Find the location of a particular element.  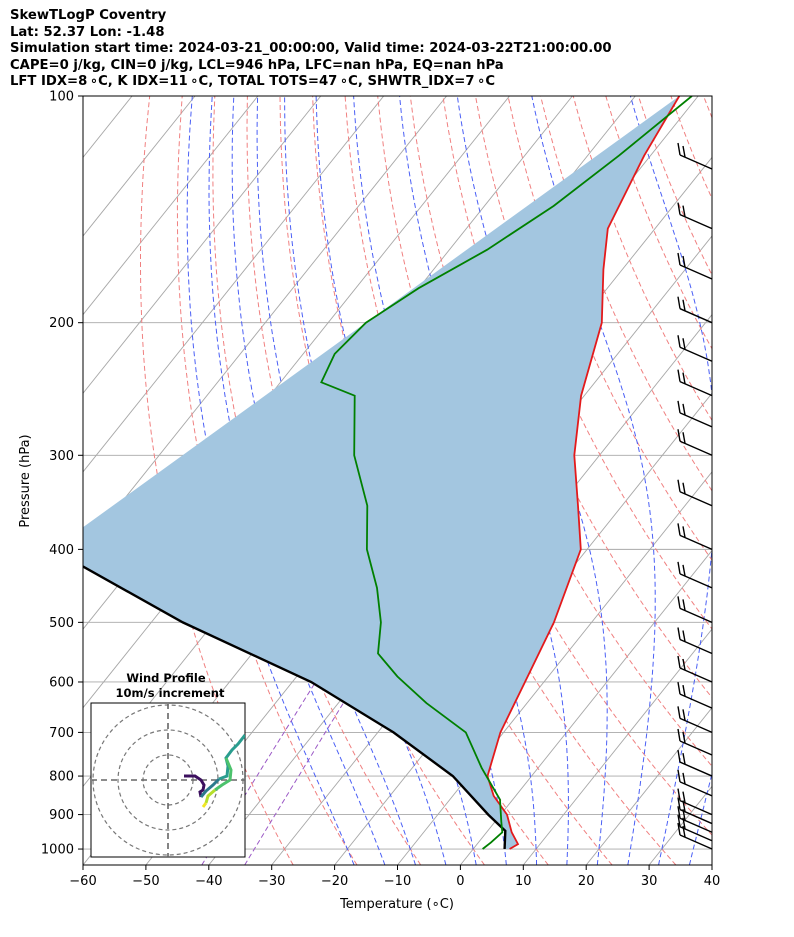

inset-title: Wind Profile is located at coordinates (166, 678).